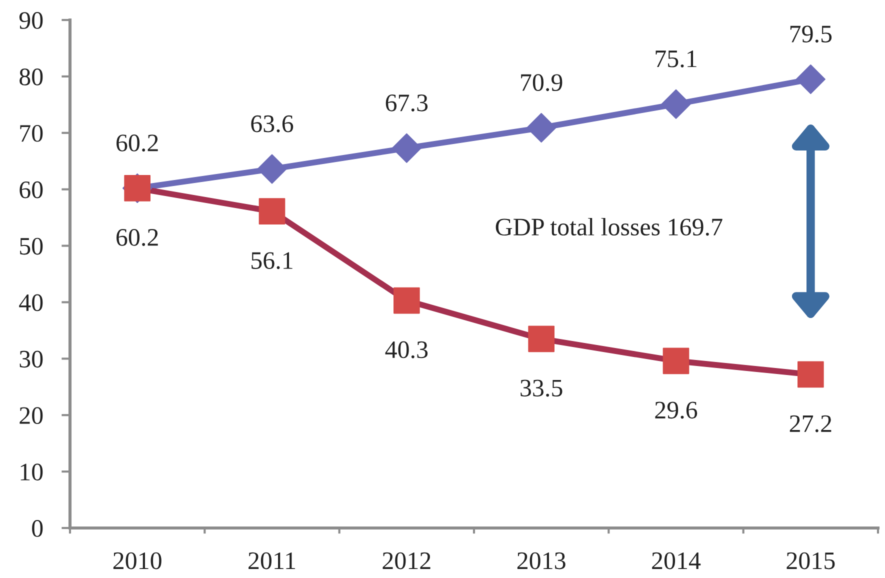 The height and width of the screenshot is (578, 885). I want to click on x-tick-label: 2011, so click(272, 561).